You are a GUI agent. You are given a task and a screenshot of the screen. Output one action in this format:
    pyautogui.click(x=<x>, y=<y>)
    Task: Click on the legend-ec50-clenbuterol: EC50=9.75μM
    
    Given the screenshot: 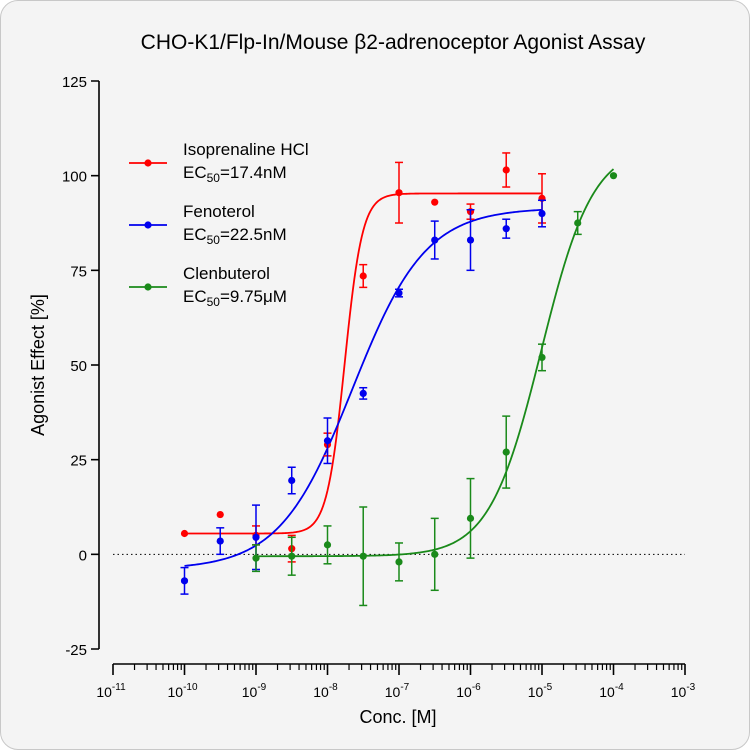 What is the action you would take?
    pyautogui.click(x=235, y=298)
    